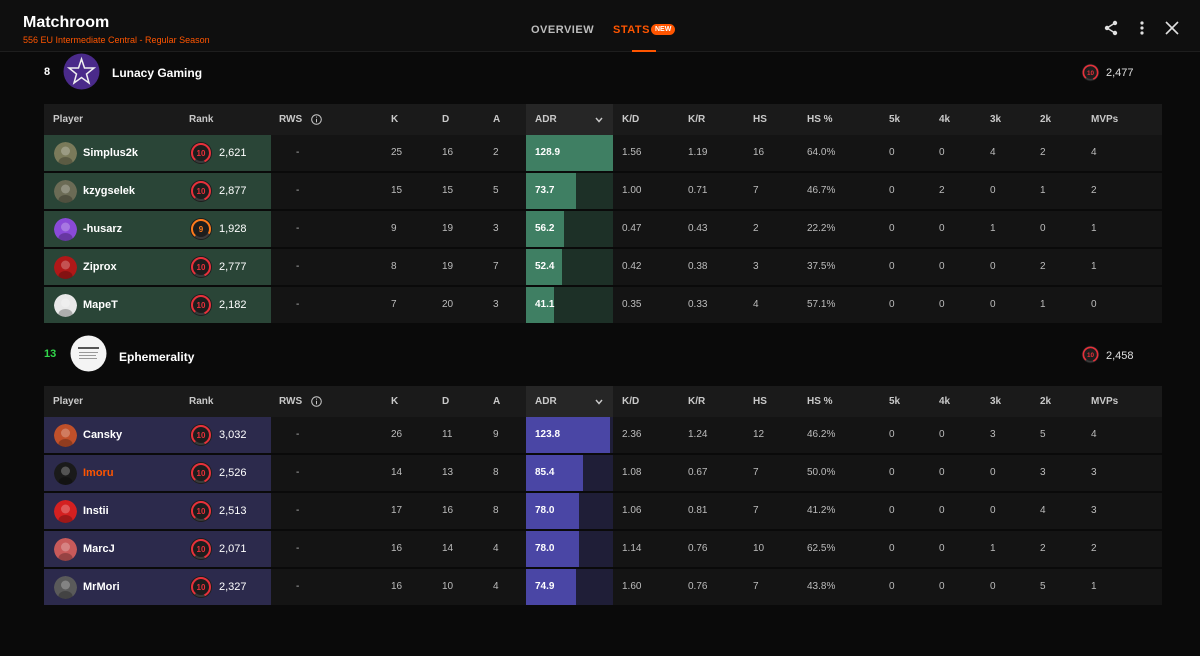 This screenshot has width=1200, height=656. I want to click on player-cell: Imoru 10 2,526, so click(157, 473).